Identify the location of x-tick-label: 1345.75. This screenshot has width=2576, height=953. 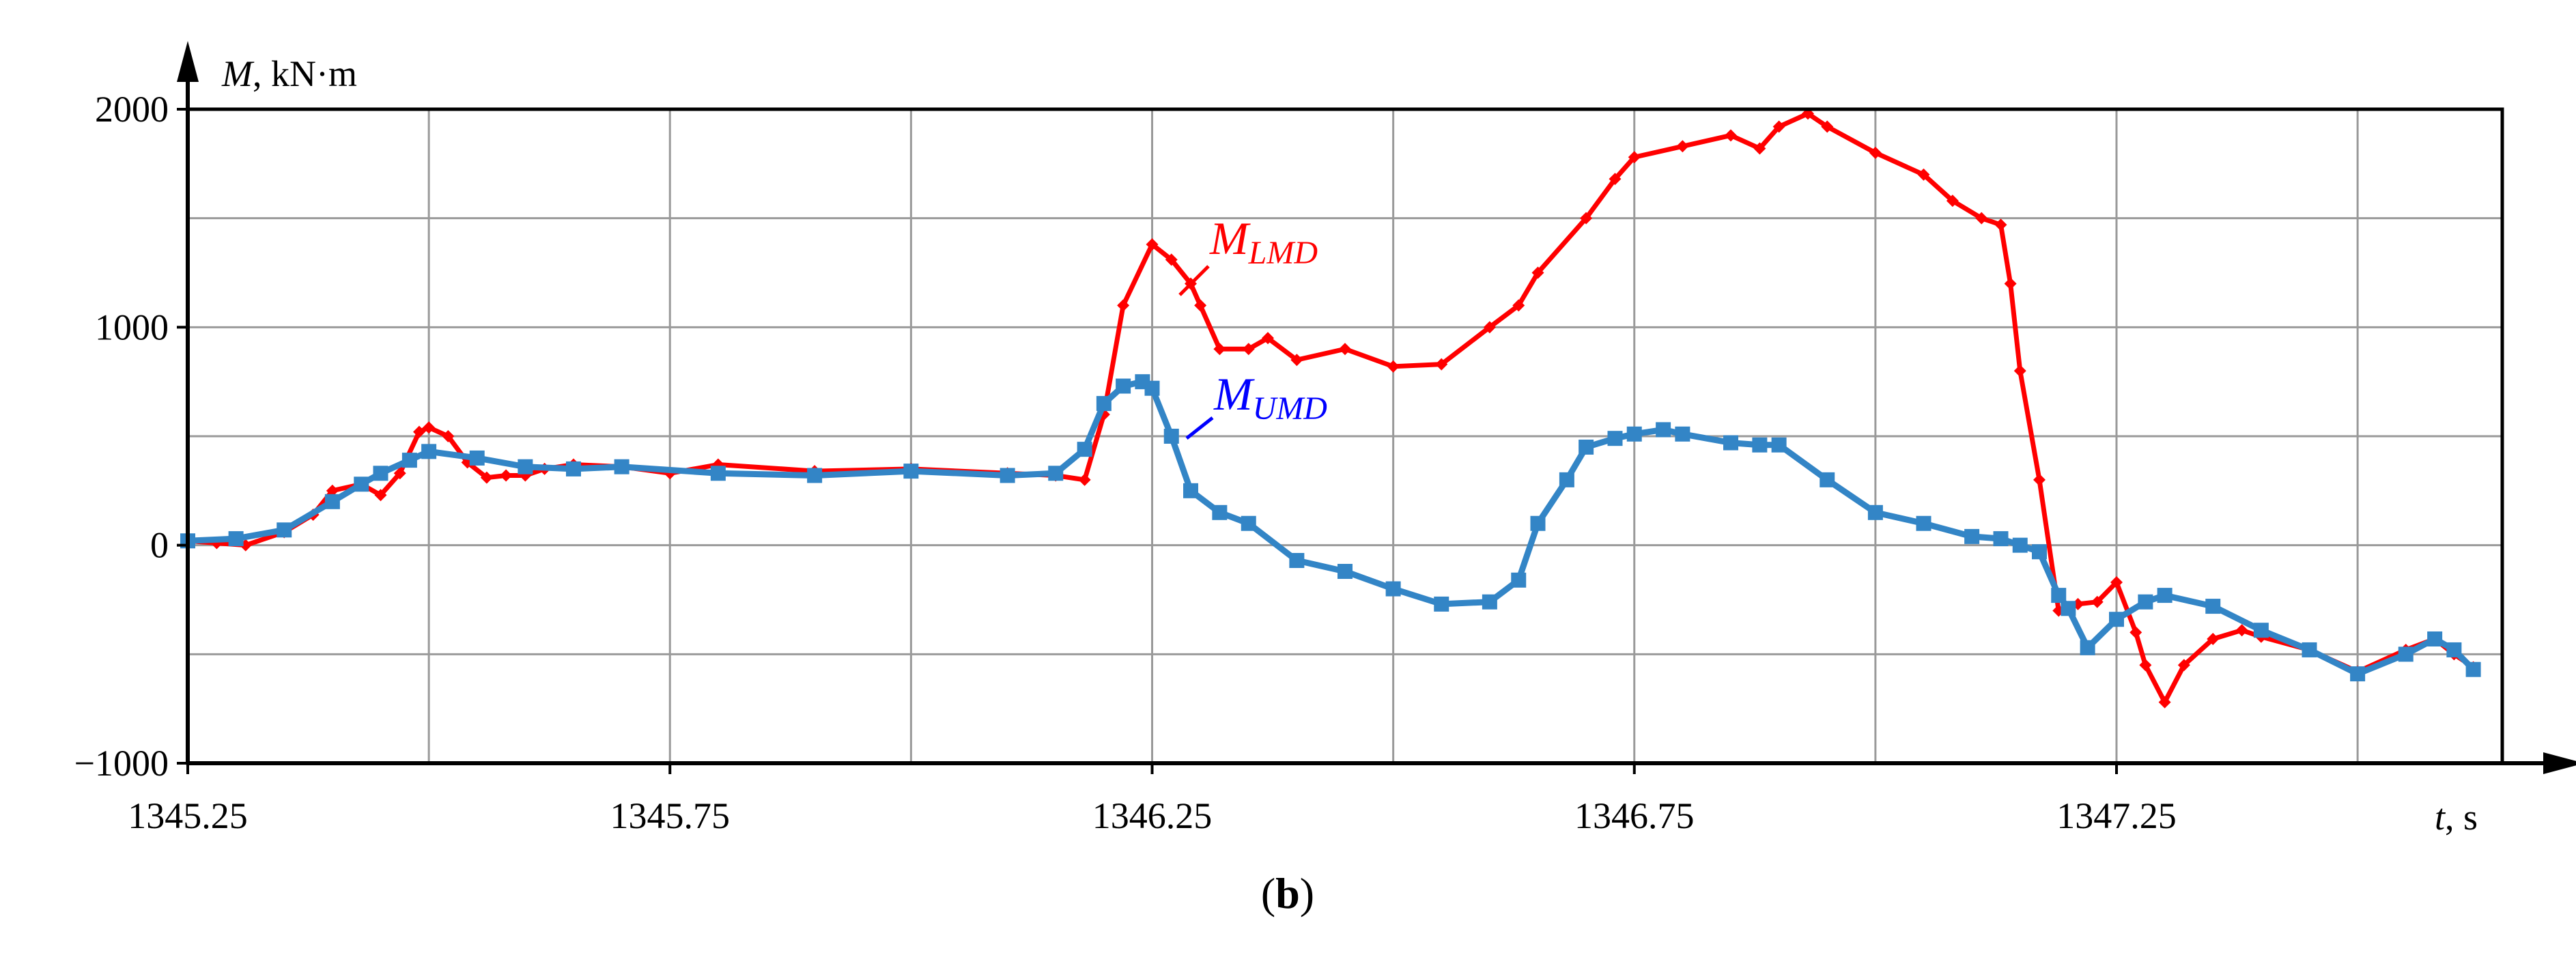
(670, 816).